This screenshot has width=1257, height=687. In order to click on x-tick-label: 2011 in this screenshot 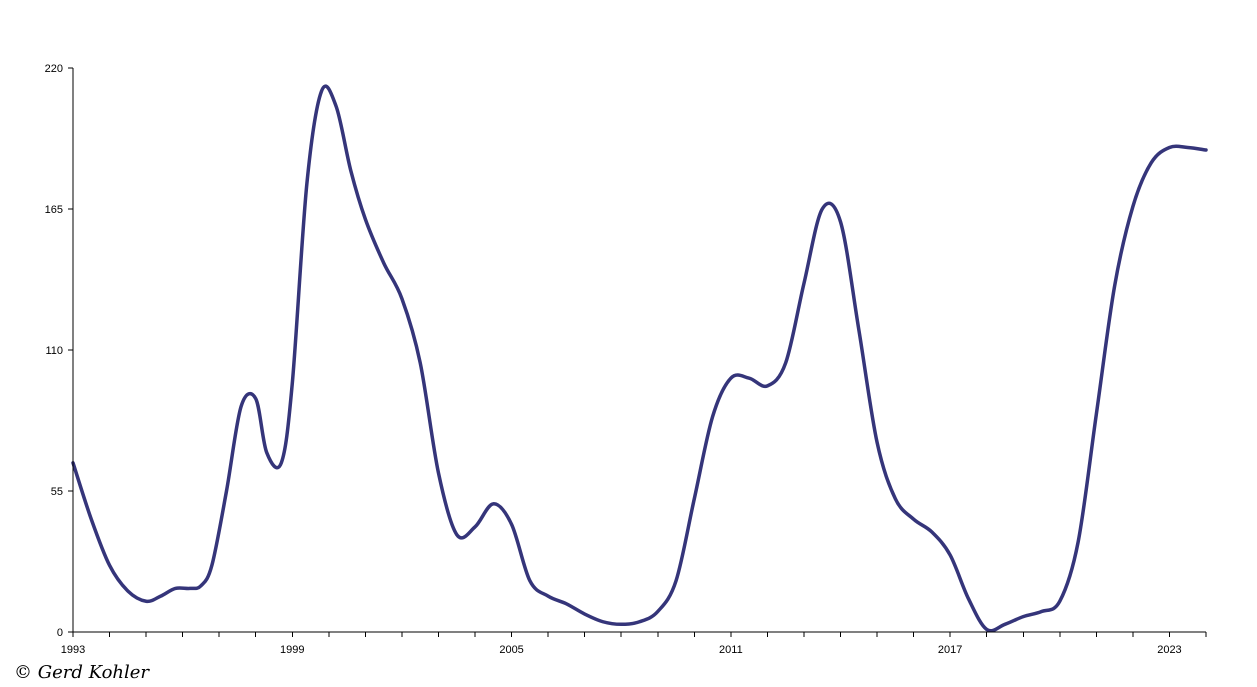, I will do `click(731, 650)`.